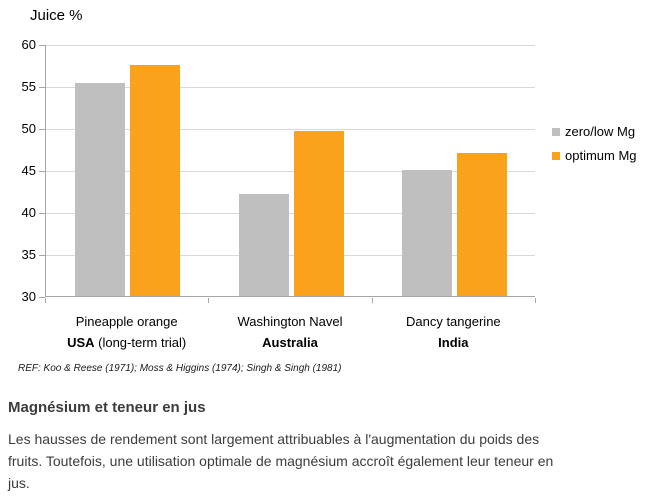  Describe the element at coordinates (601, 155) in the screenshot. I see `legend-label: optimum Mg` at that location.